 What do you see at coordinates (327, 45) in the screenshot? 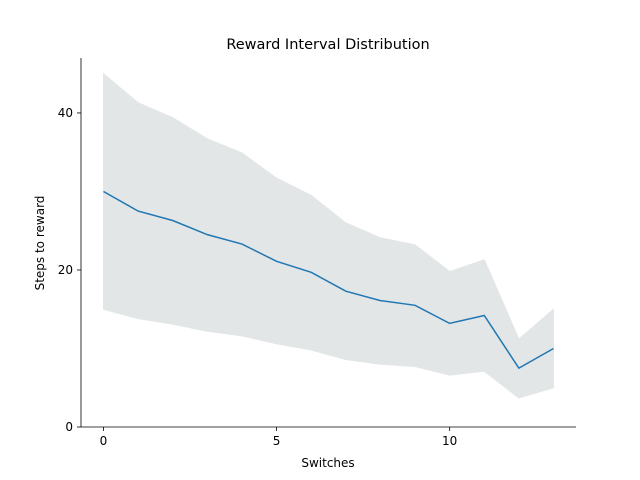
I see `chart-title: Reward Interval Distribution` at bounding box center [327, 45].